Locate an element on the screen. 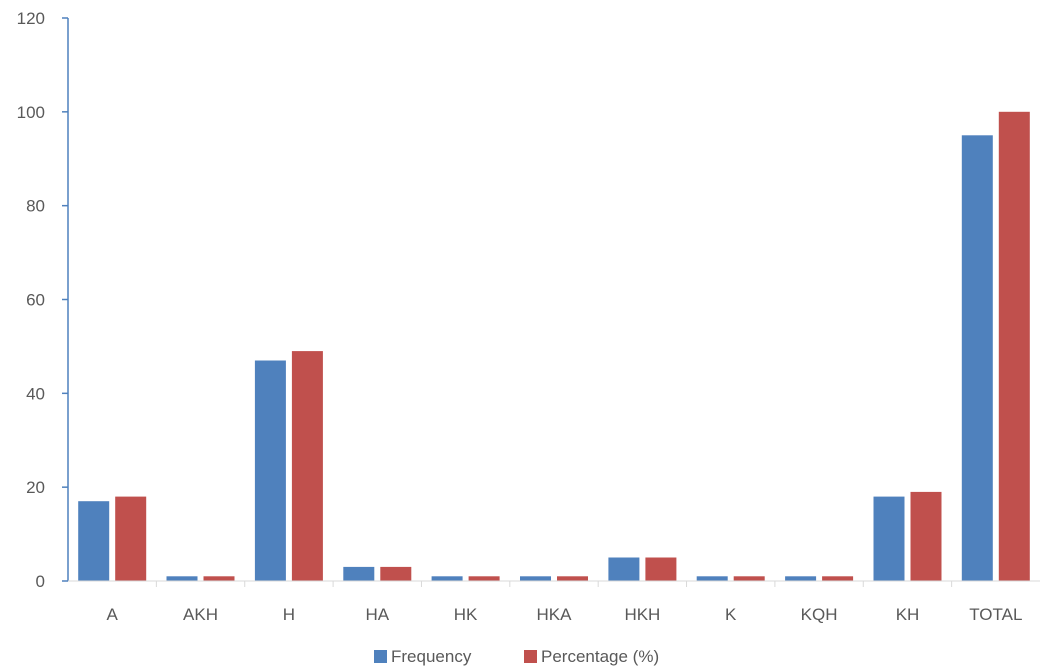  bar-percentage-akh is located at coordinates (219, 578).